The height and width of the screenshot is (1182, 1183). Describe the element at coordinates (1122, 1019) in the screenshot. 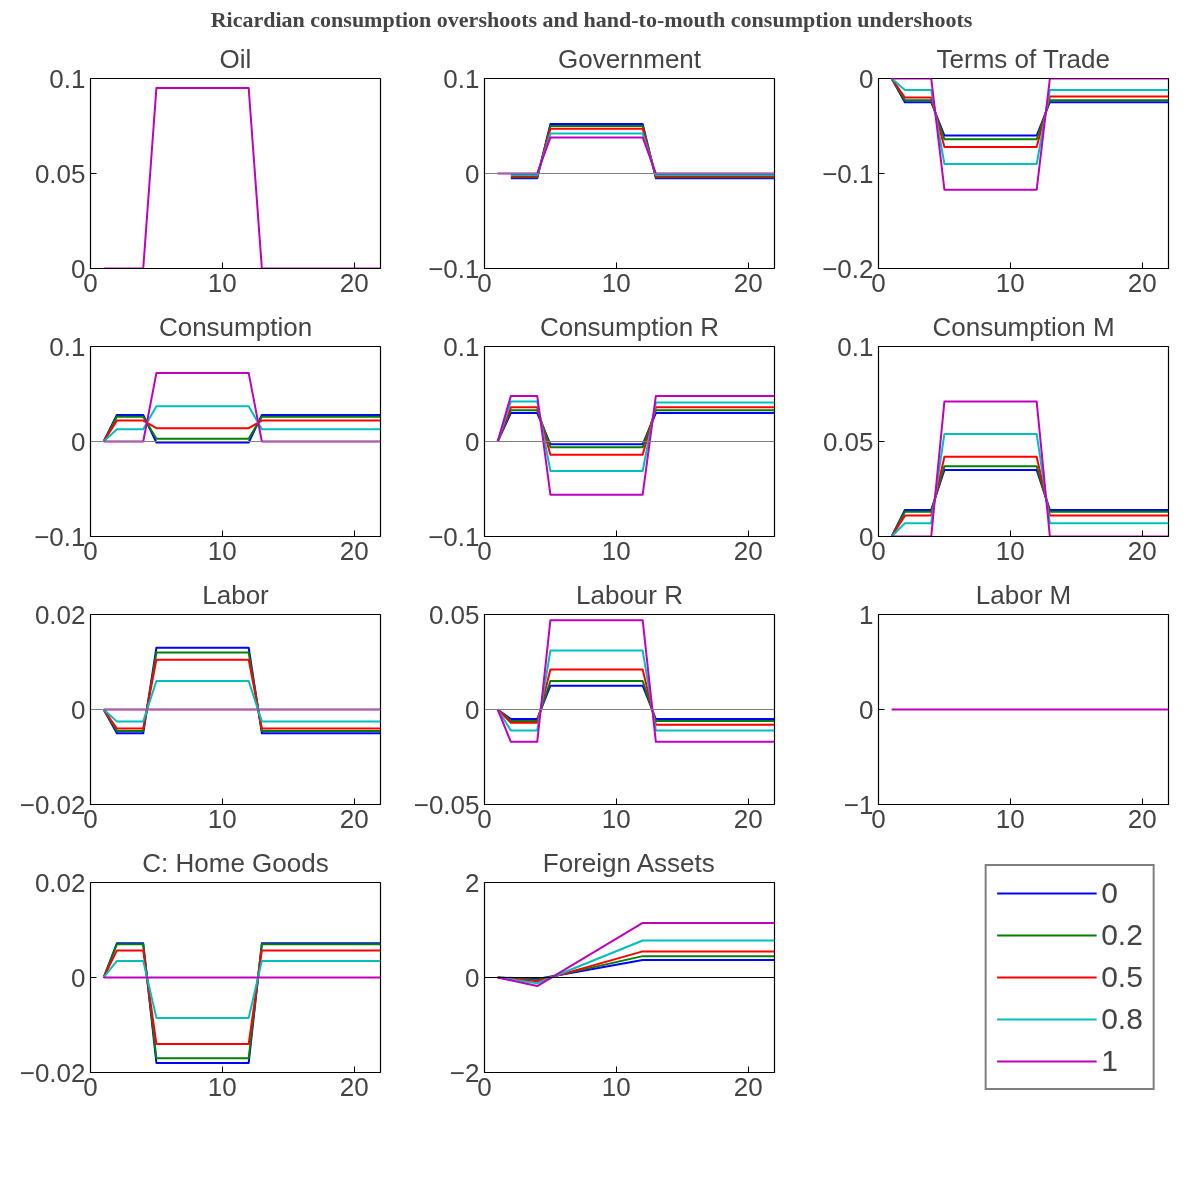

I see `legend-label: 0.8` at that location.